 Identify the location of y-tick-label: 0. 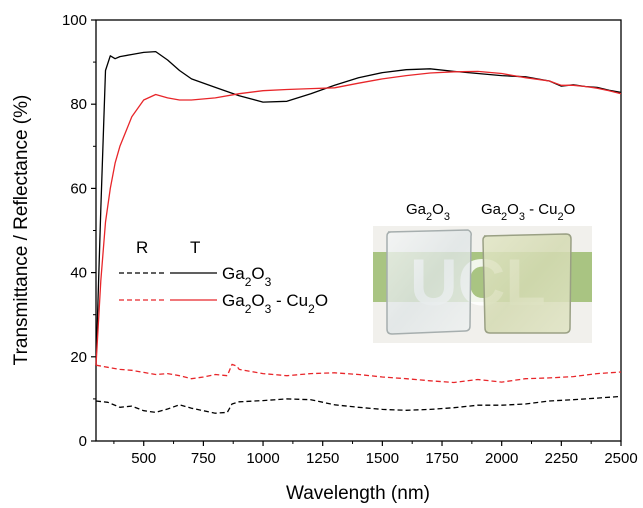
(83, 441).